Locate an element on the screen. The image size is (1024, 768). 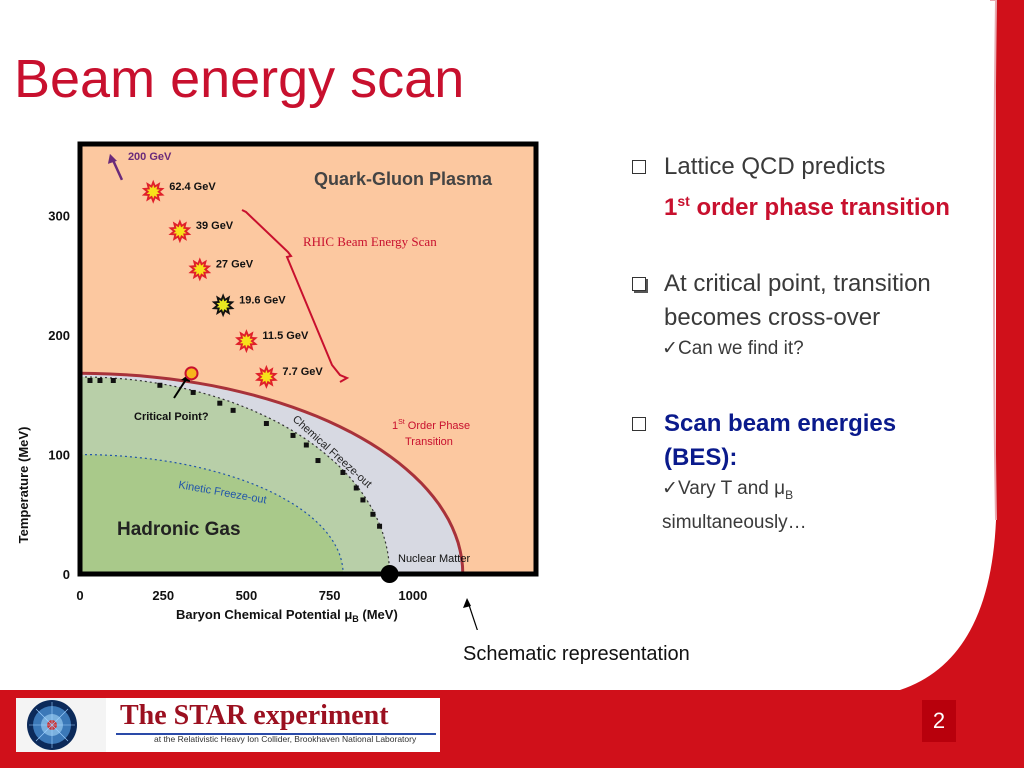
figure-caption: Schematic representation is located at coordinates (576, 654).